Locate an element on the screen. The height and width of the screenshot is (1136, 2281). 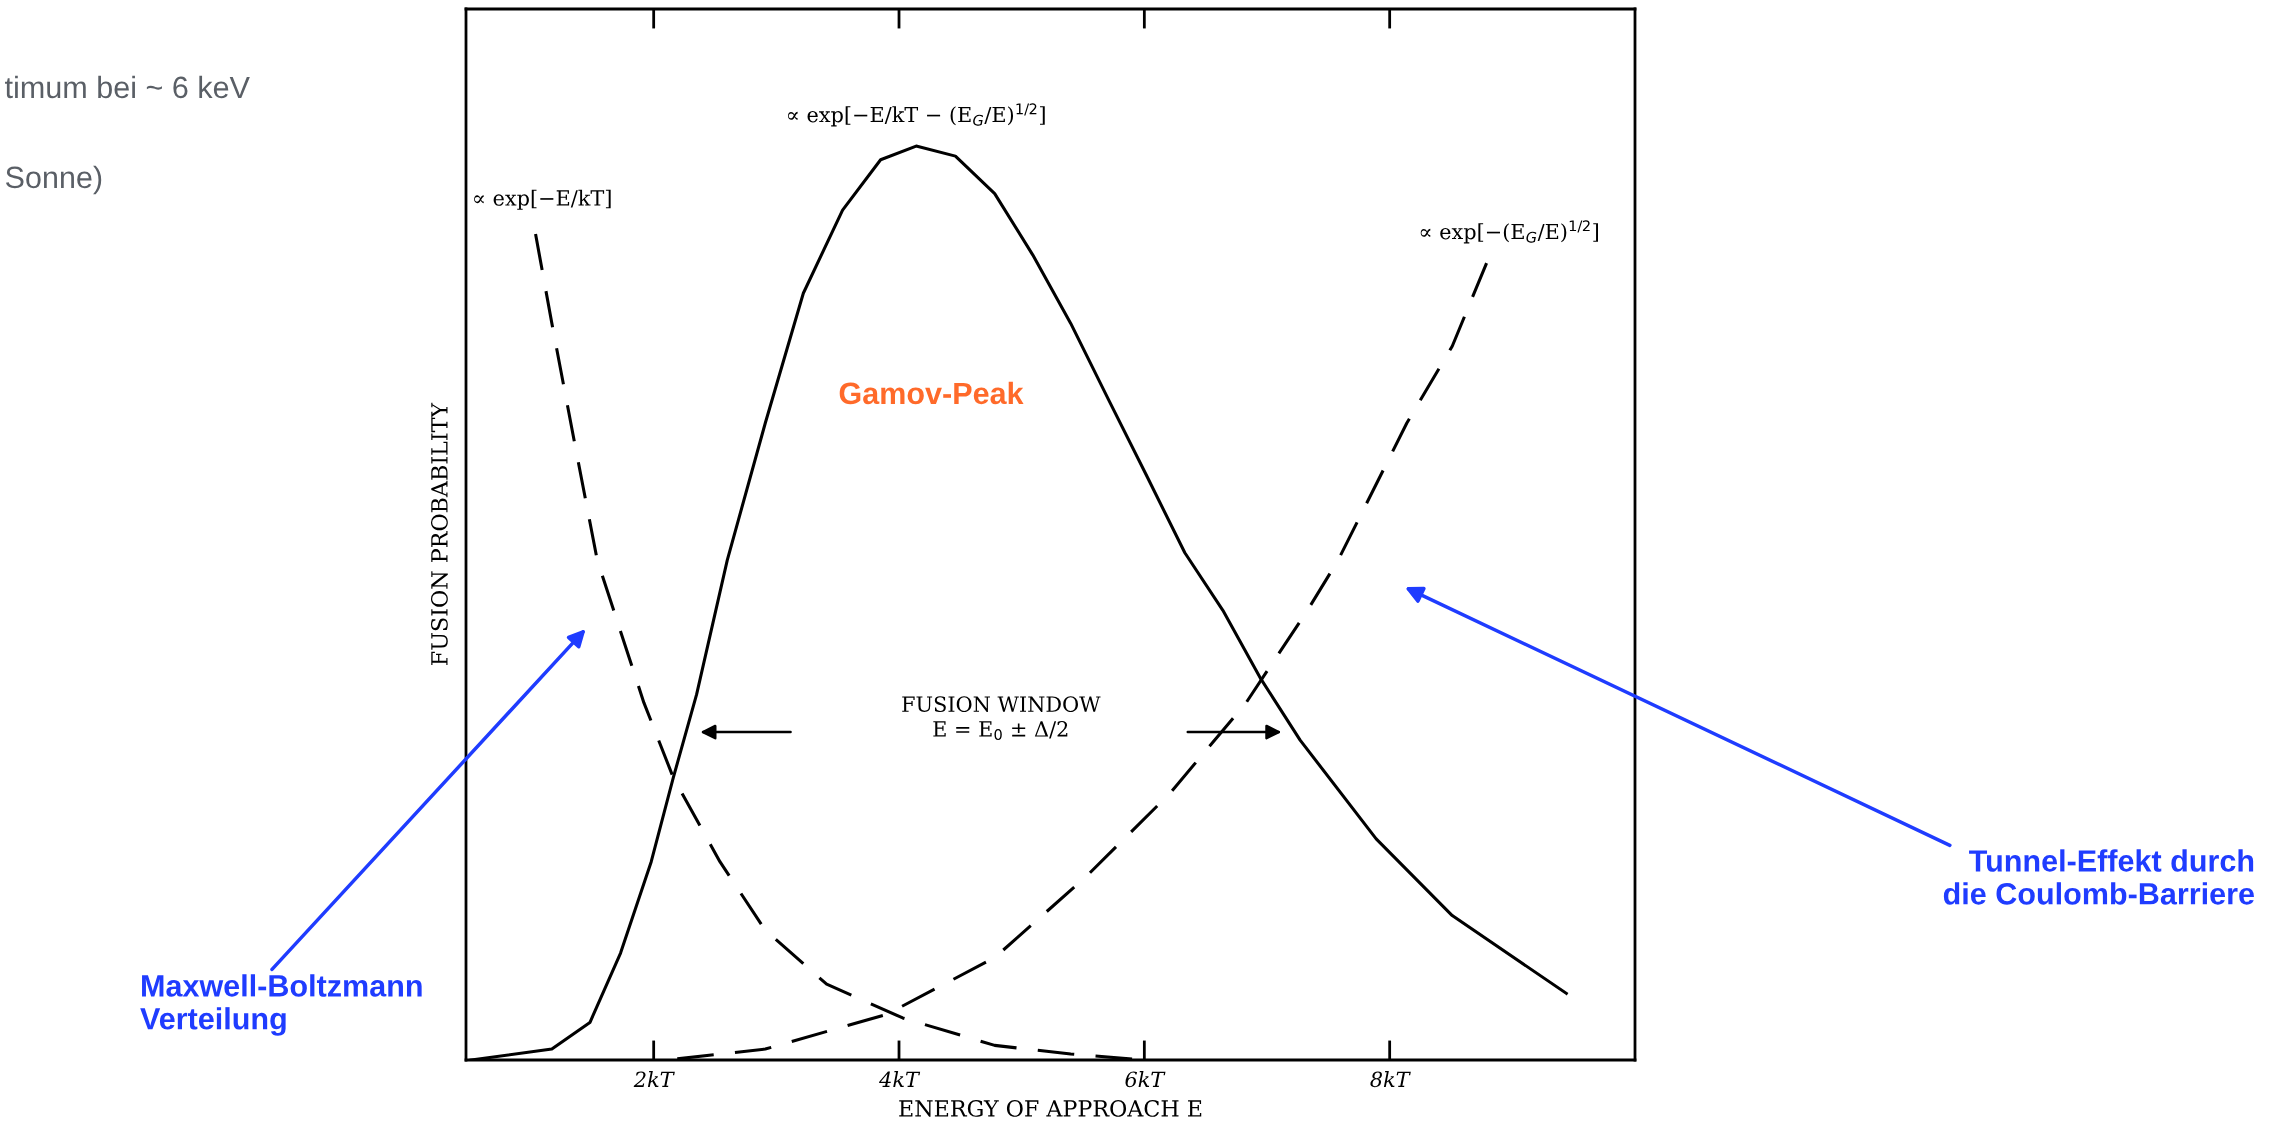
series-label: ∝ exp[−(E$_{G}$/E)$^{1/2}$] is located at coordinates (1509, 232).